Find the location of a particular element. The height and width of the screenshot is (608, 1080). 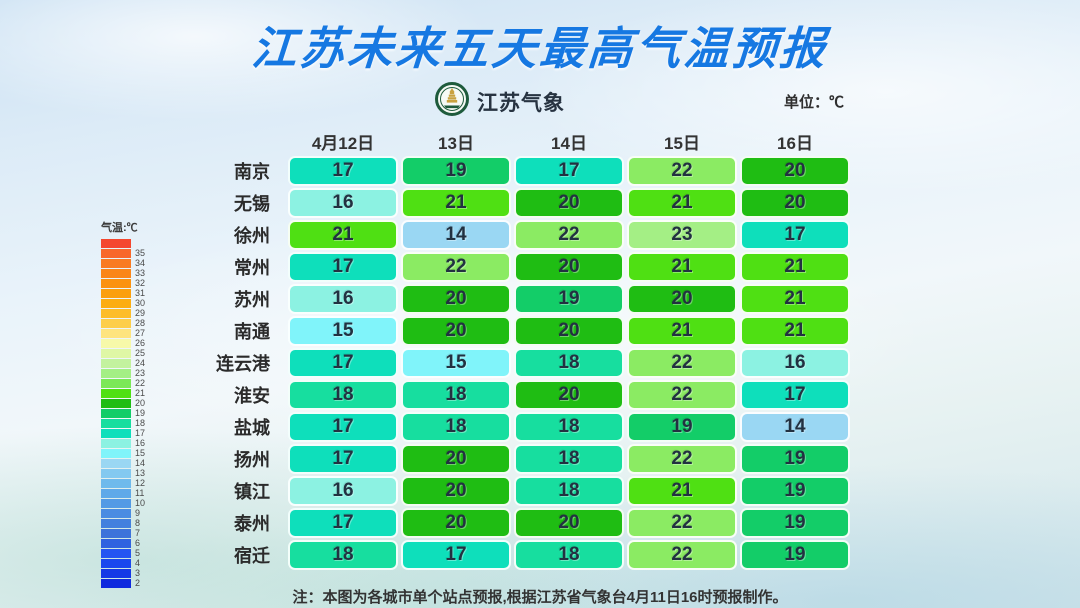

legend-label: 19 is located at coordinates (140, 412).